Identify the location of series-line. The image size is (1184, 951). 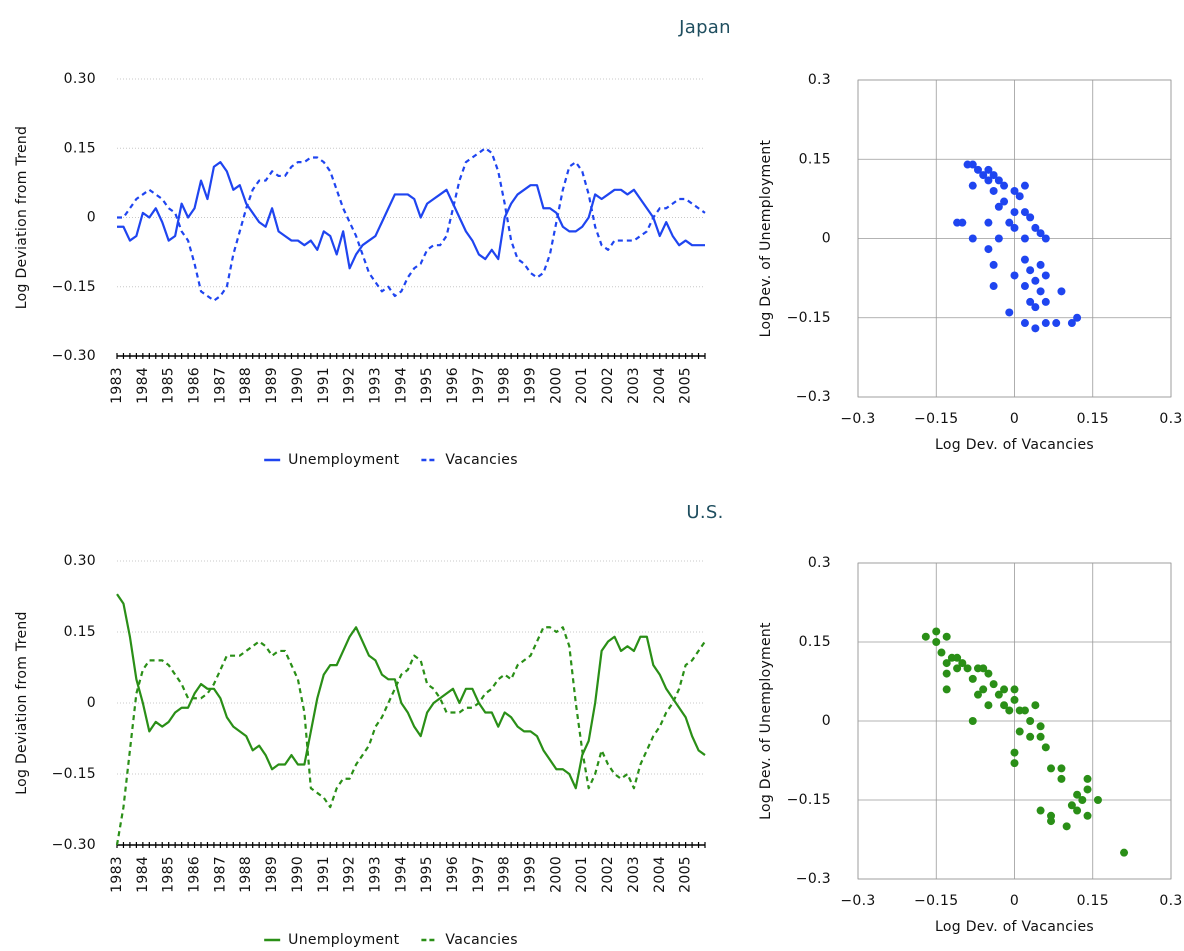
(411, 224).